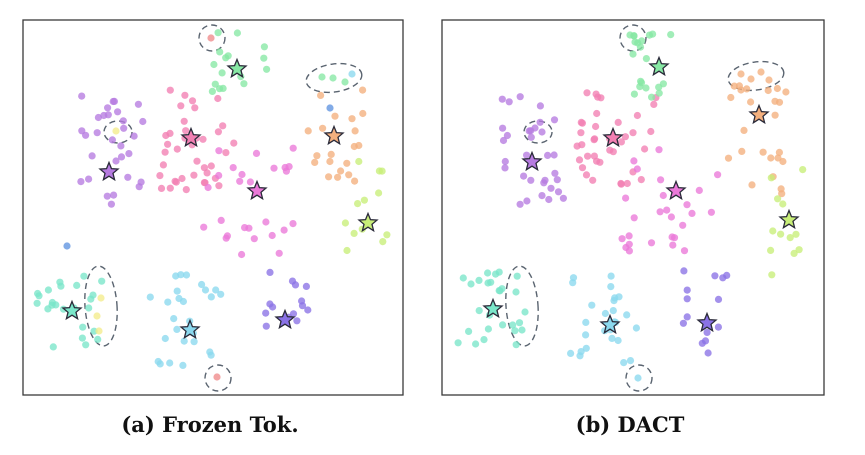  What do you see at coordinates (257, 190) in the screenshot?
I see `star-magenta` at bounding box center [257, 190].